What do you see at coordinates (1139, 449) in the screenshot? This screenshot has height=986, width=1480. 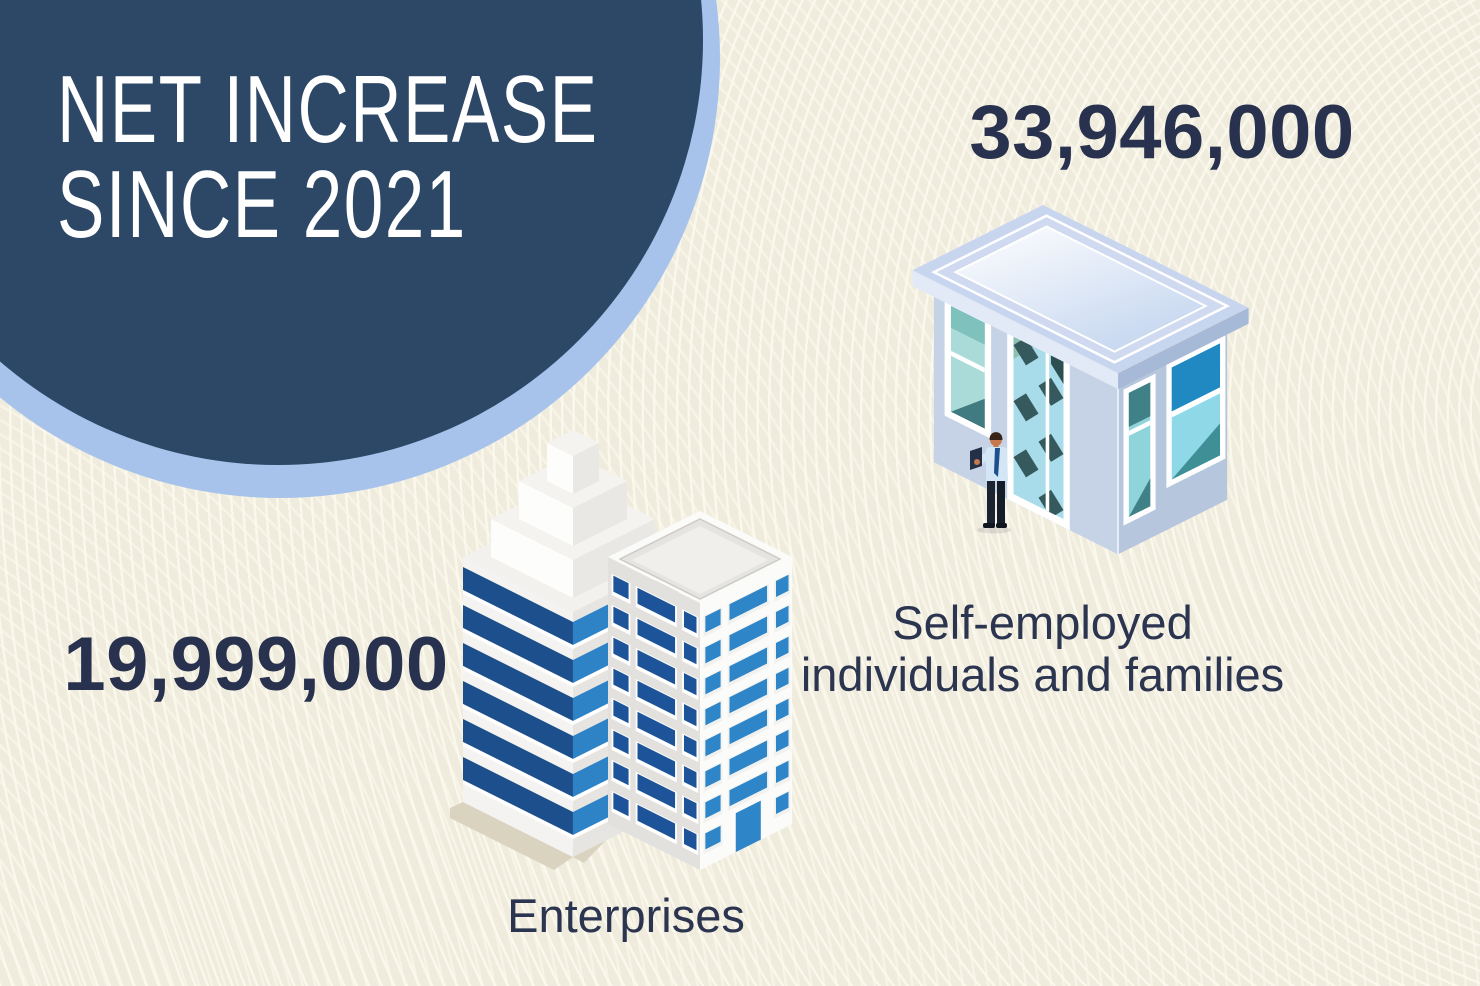 I see `shop-window-narrow` at bounding box center [1139, 449].